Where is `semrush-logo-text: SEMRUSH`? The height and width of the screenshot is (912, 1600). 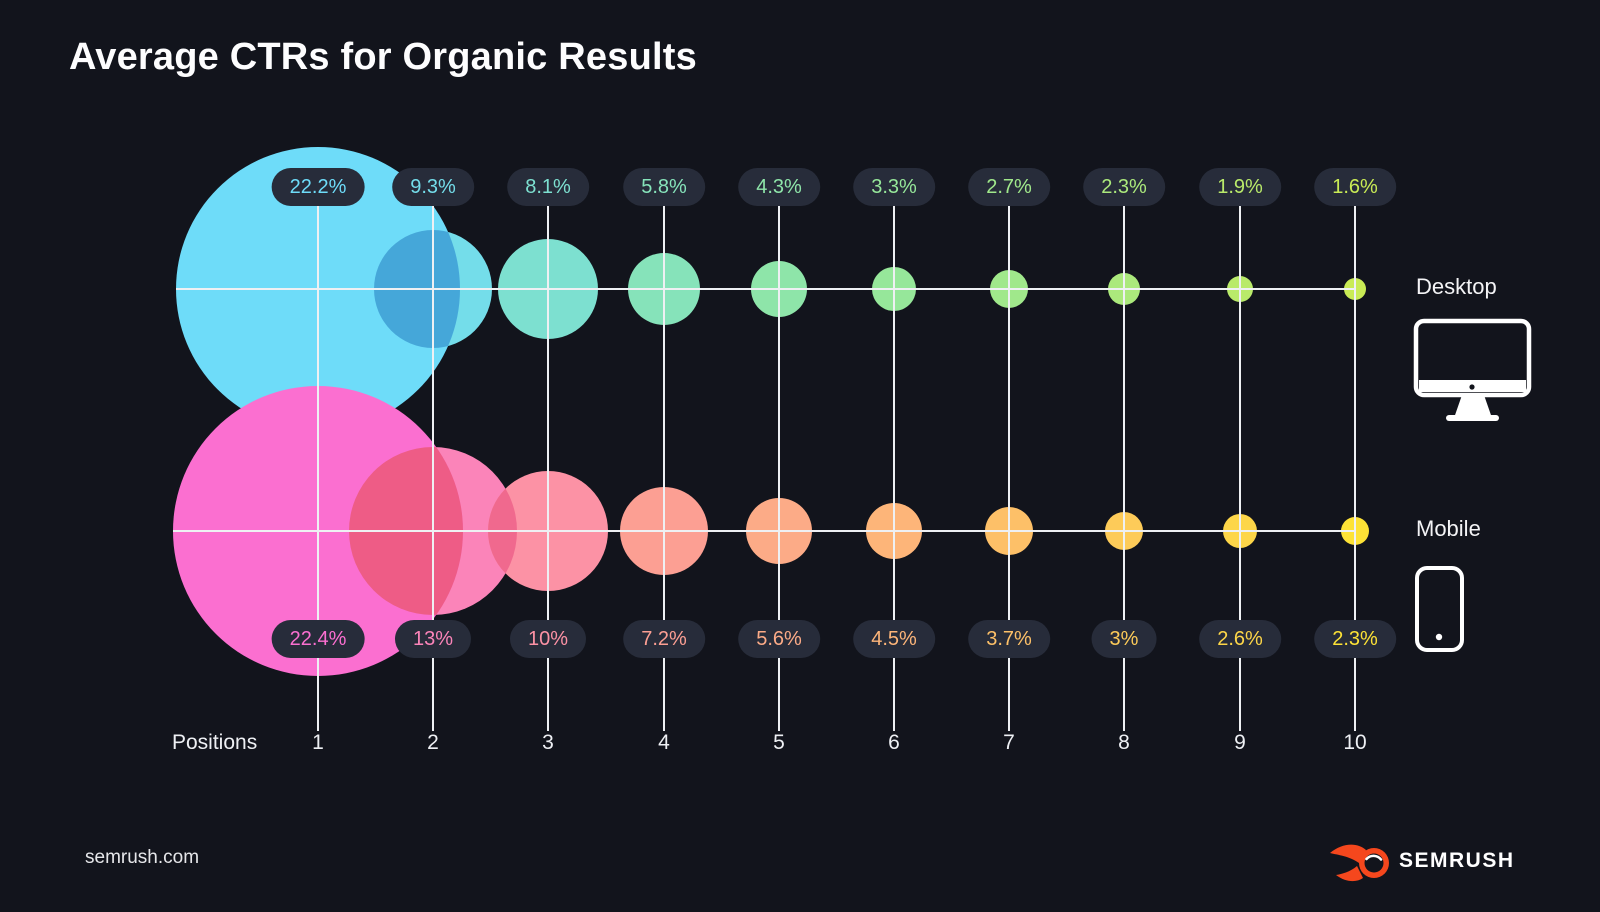
semrush-logo-text: SEMRUSH is located at coordinates (1457, 860).